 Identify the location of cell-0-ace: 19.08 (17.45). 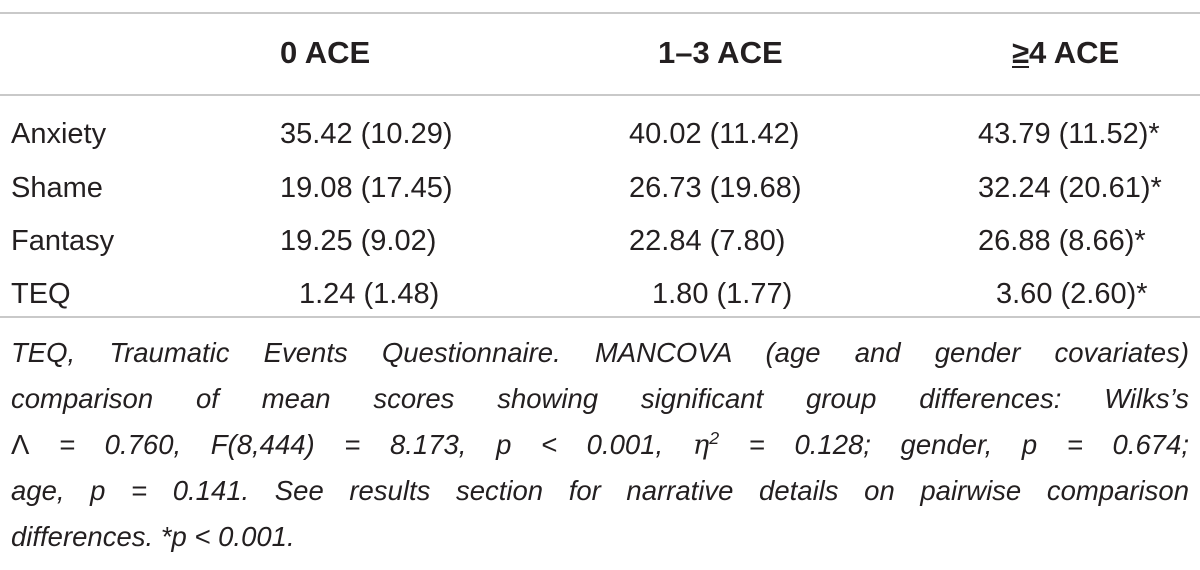
(366, 188).